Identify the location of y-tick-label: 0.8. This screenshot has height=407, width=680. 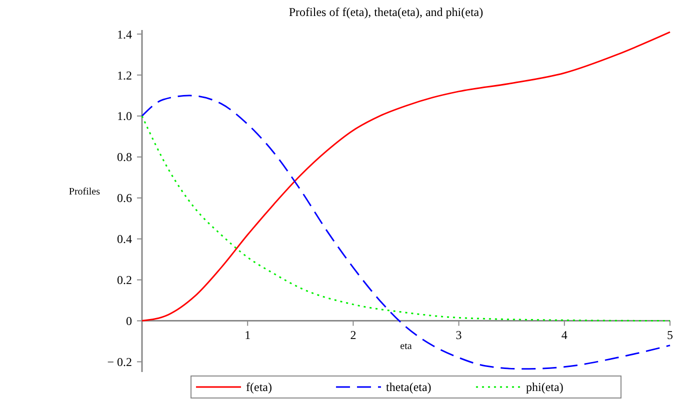
(124, 157).